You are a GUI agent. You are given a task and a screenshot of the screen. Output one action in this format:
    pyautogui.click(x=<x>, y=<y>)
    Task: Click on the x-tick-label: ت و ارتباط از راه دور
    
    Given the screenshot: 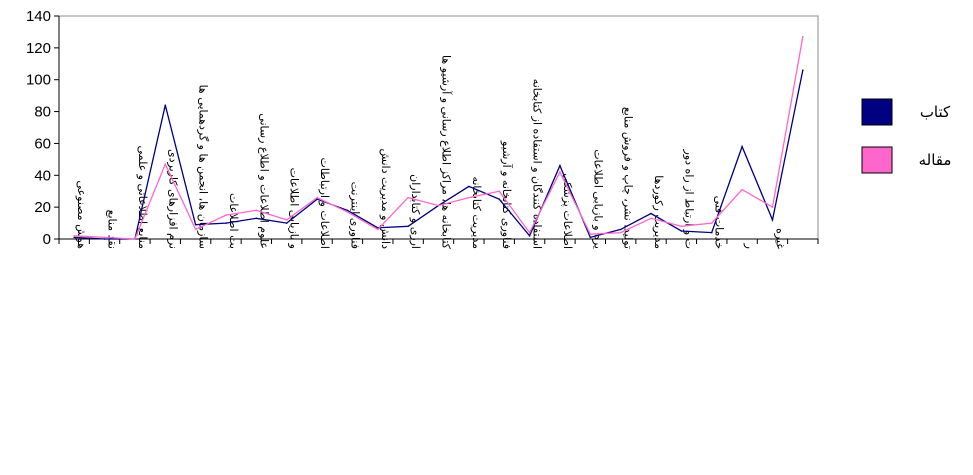 What is the action you would take?
    pyautogui.click(x=688, y=199)
    